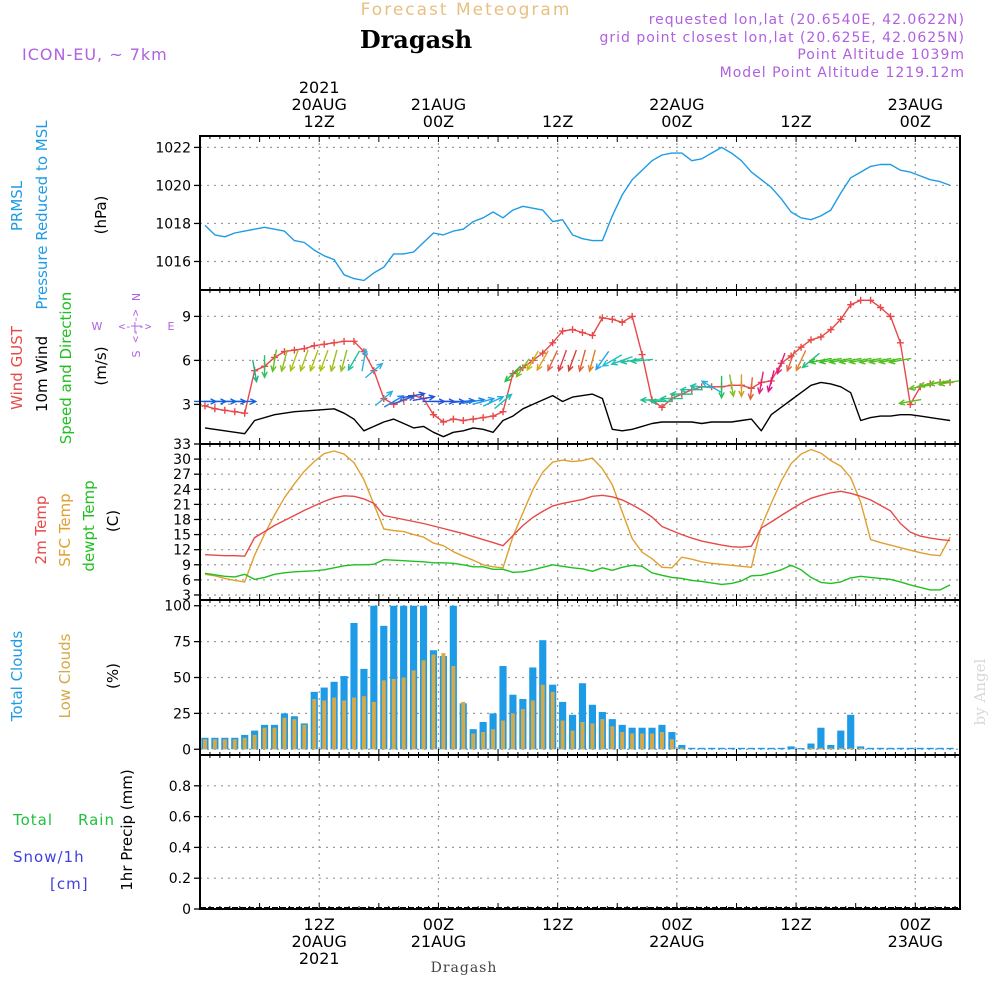  Describe the element at coordinates (180, 848) in the screenshot. I see `y-tick-label: 0.4` at that location.